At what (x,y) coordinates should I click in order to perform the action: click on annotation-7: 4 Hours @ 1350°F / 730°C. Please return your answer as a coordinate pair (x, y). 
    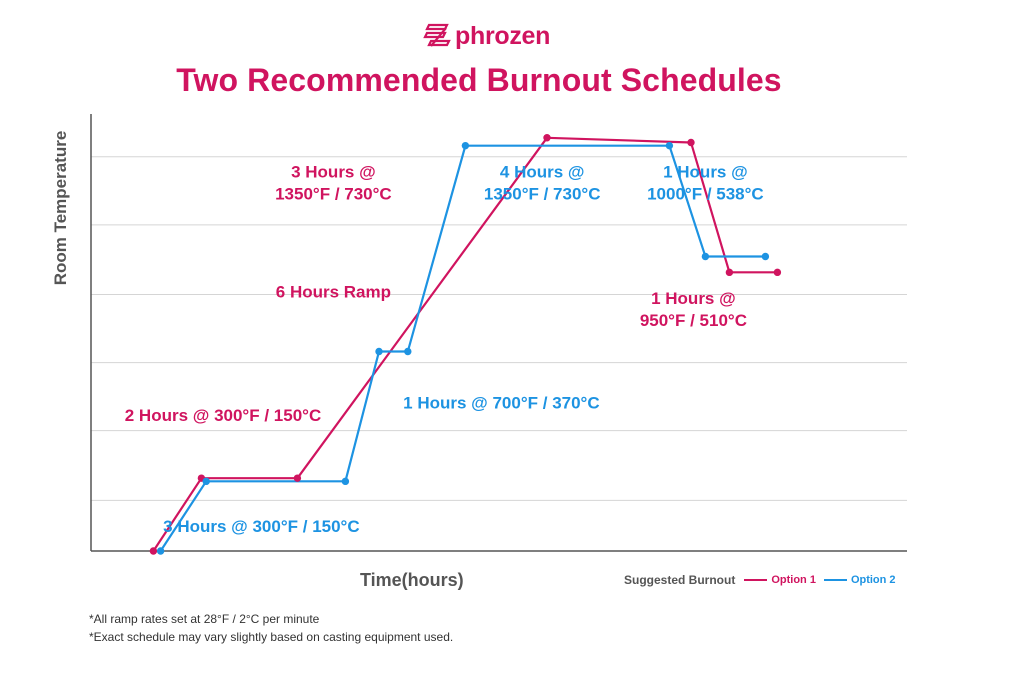
    Looking at the image, I should click on (542, 182).